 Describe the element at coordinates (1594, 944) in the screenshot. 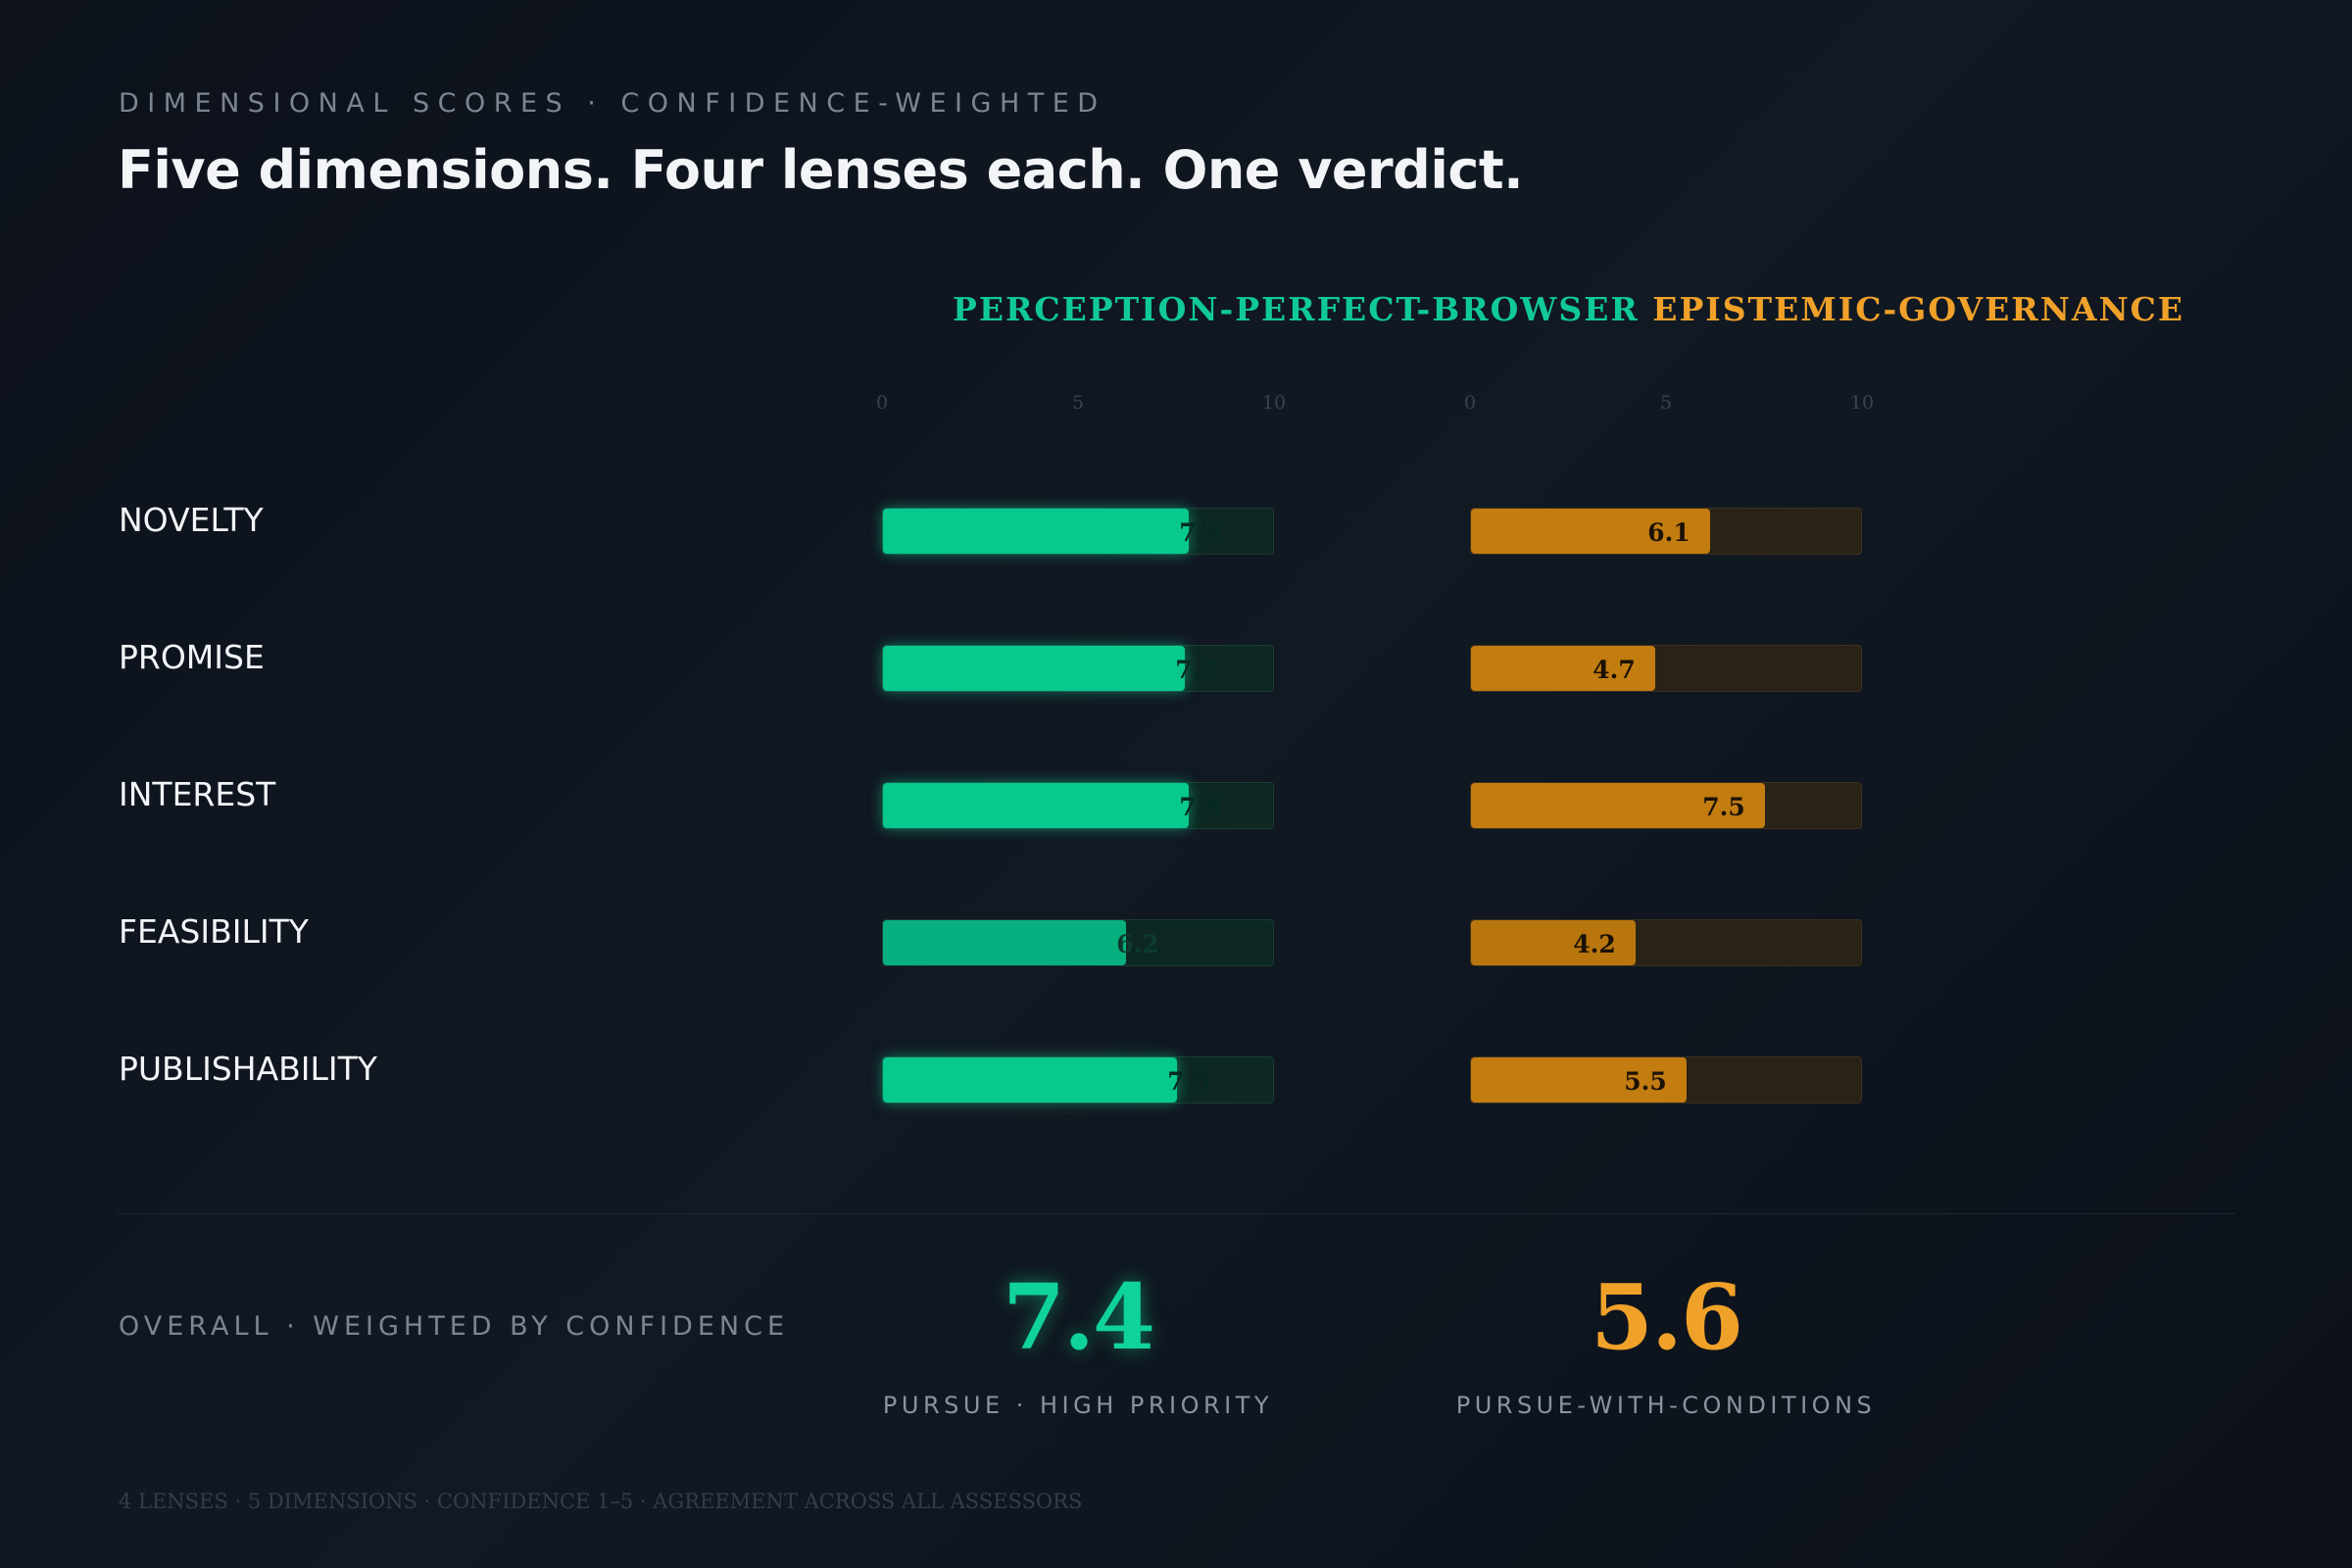

I see `data-label: 4.2` at that location.